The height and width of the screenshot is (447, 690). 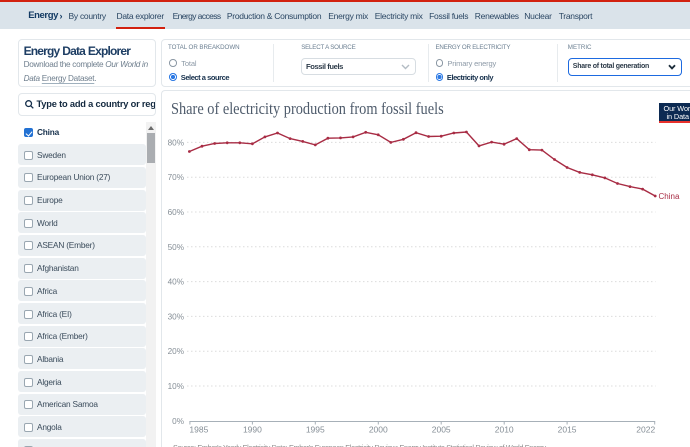 I want to click on svg-text: 10%, so click(x=176, y=386).